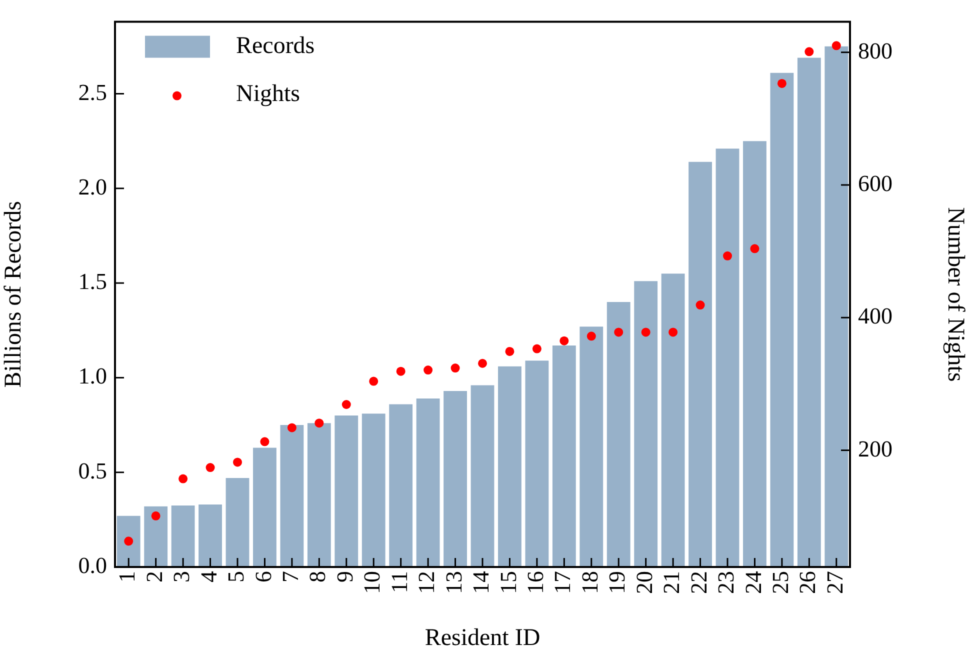 Image resolution: width=969 pixels, height=657 pixels. What do you see at coordinates (671, 582) in the screenshot?
I see `x-tick-label: 21` at bounding box center [671, 582].